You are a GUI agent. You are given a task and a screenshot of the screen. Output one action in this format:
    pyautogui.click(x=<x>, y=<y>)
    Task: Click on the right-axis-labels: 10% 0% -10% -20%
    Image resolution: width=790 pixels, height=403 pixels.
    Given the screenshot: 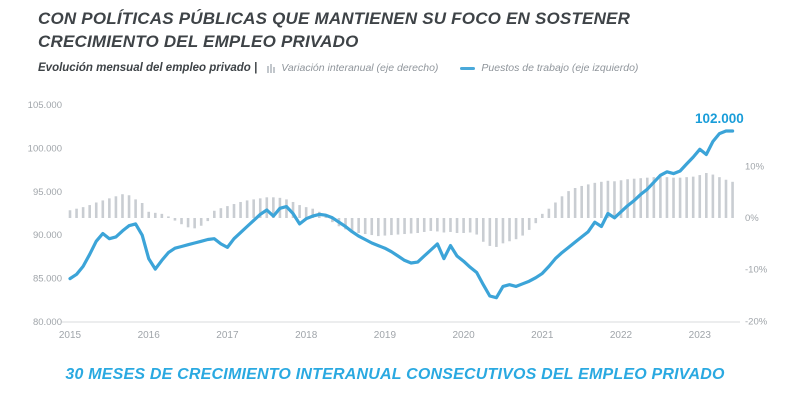 What is the action you would take?
    pyautogui.click(x=756, y=244)
    